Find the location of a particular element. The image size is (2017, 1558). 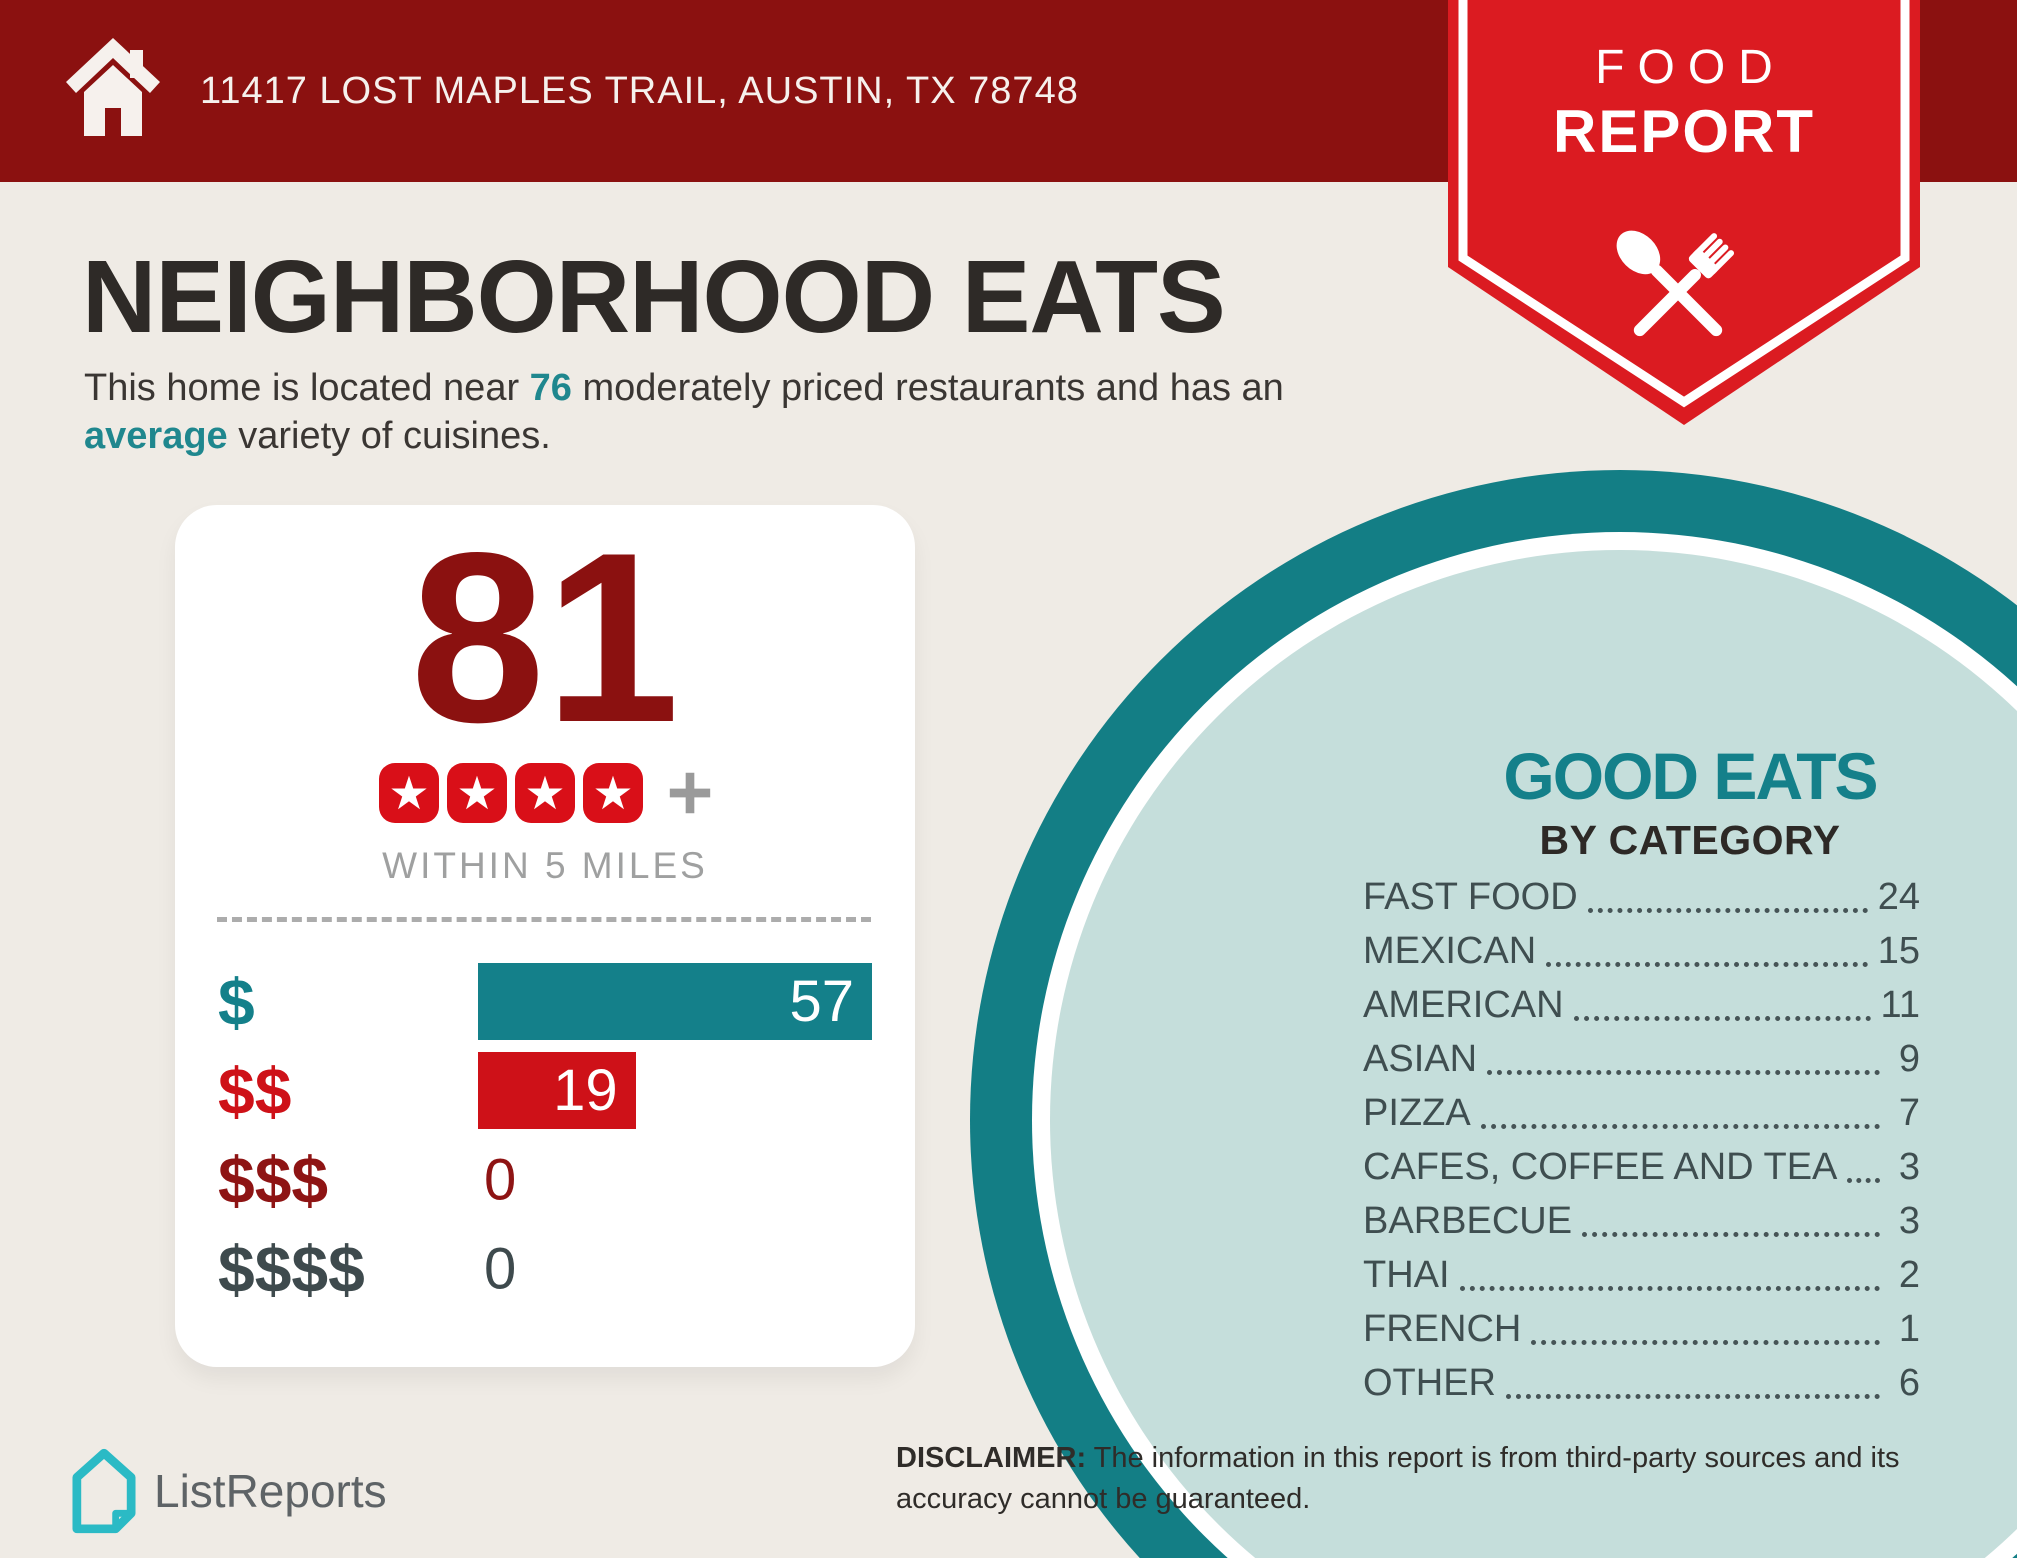

category-label: MEXICAN is located at coordinates (1450, 950).